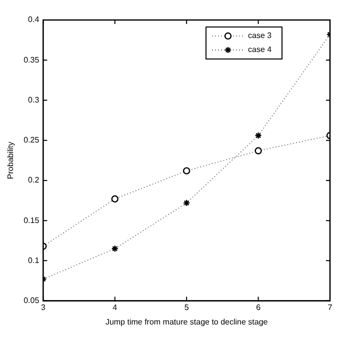  Describe the element at coordinates (187, 307) in the screenshot. I see `x-tick-label: 5` at that location.